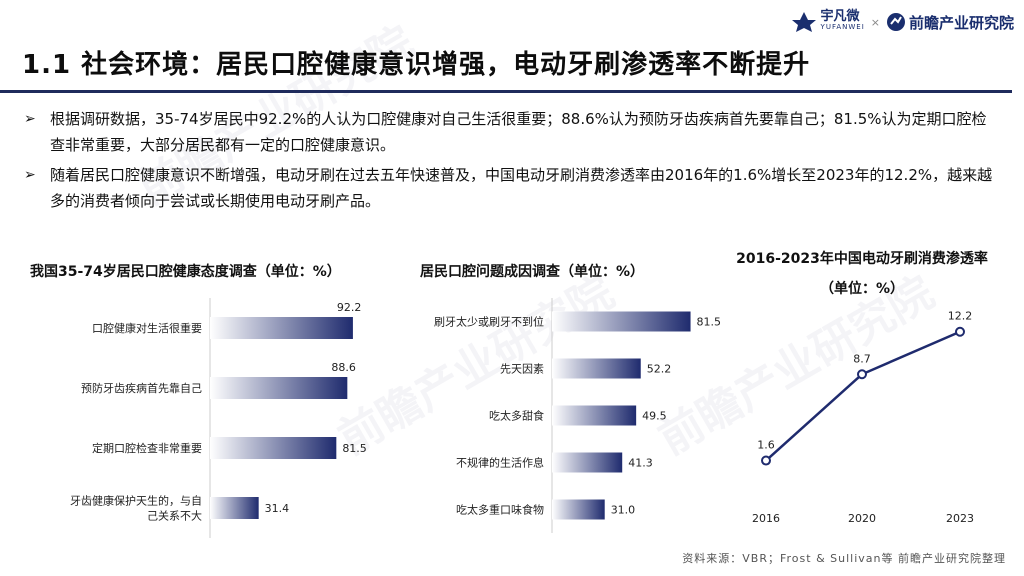  I want to click on data-label: 88.6, so click(343, 367).